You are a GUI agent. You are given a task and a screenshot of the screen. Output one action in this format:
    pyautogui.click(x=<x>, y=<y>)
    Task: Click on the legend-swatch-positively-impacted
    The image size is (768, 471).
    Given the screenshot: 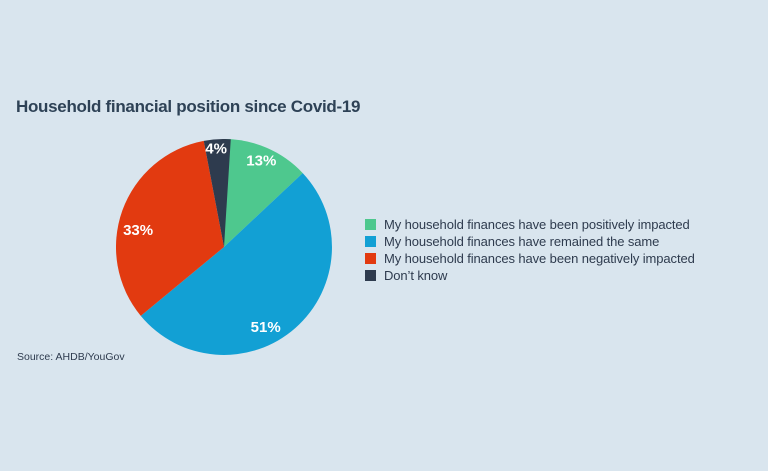 What is the action you would take?
    pyautogui.click(x=370, y=224)
    